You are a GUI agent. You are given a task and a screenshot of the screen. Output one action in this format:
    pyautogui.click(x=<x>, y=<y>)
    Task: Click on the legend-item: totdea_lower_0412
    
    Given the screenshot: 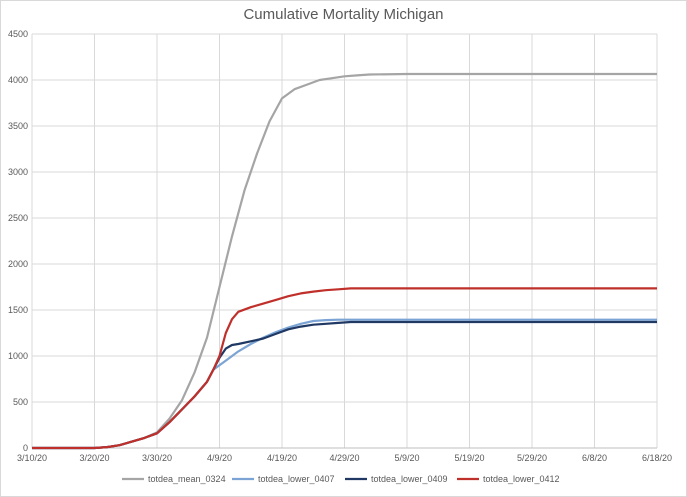 What is the action you would take?
    pyautogui.click(x=508, y=479)
    